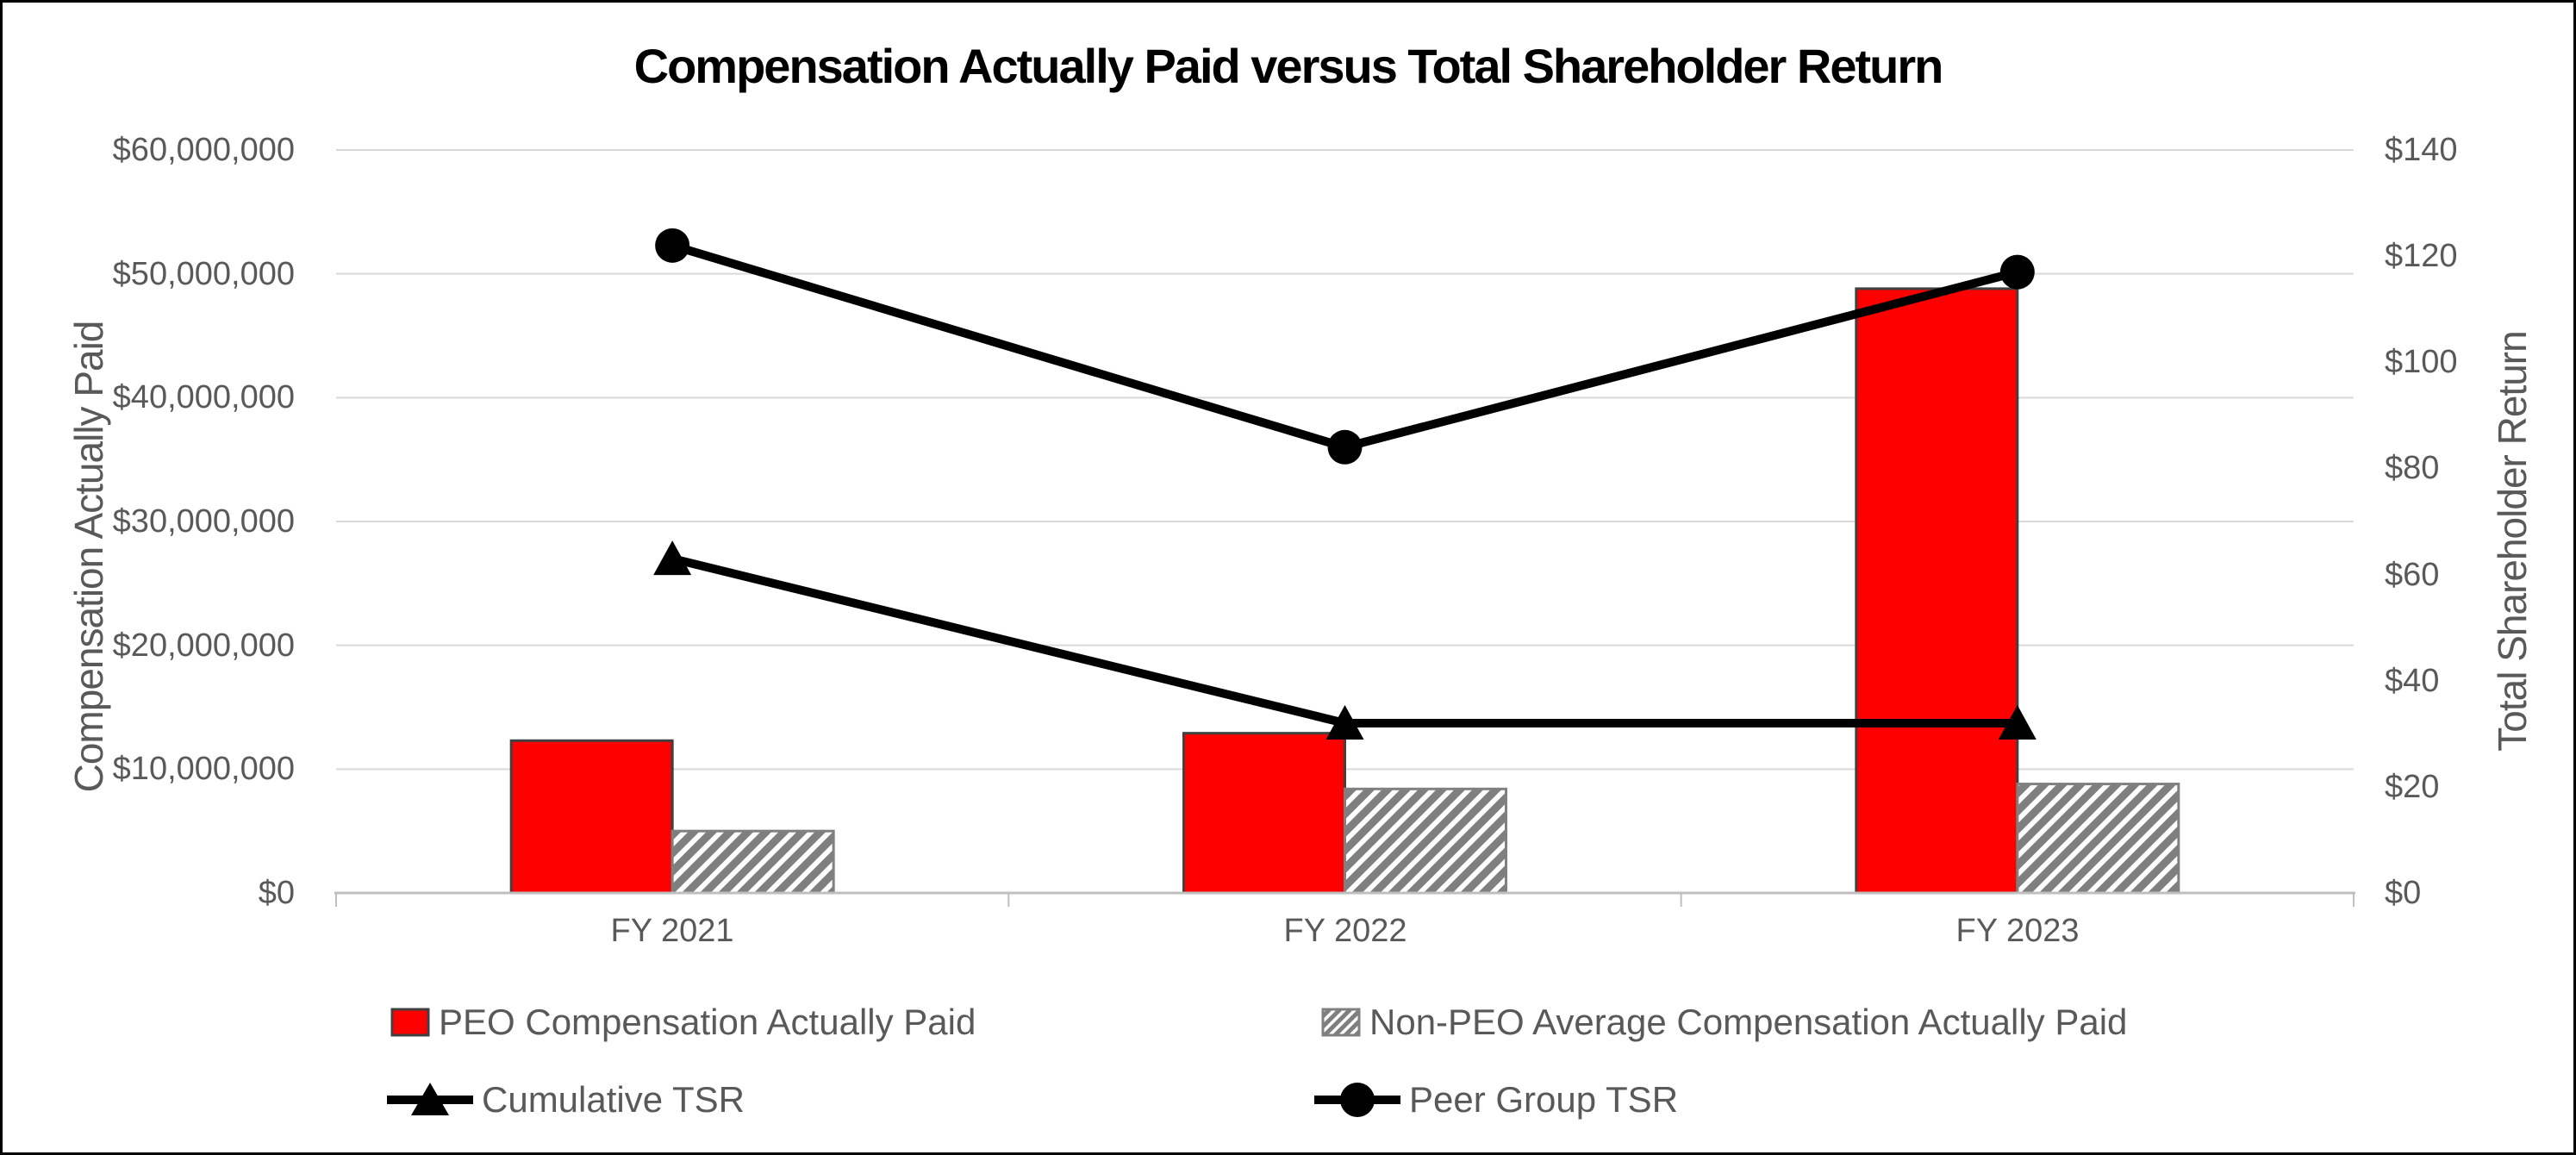 This screenshot has height=1155, width=2576. Describe the element at coordinates (2421, 256) in the screenshot. I see `right-axis-tick-label: $120` at that location.